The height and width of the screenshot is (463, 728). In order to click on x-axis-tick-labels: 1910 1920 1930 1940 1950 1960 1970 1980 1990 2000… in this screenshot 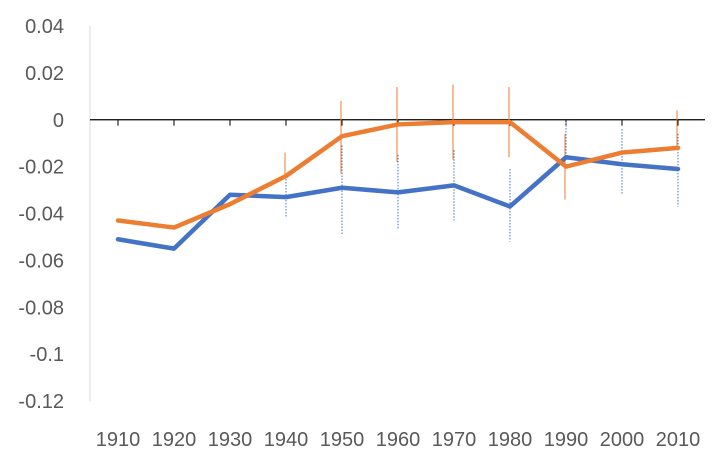, I will do `click(398, 440)`.